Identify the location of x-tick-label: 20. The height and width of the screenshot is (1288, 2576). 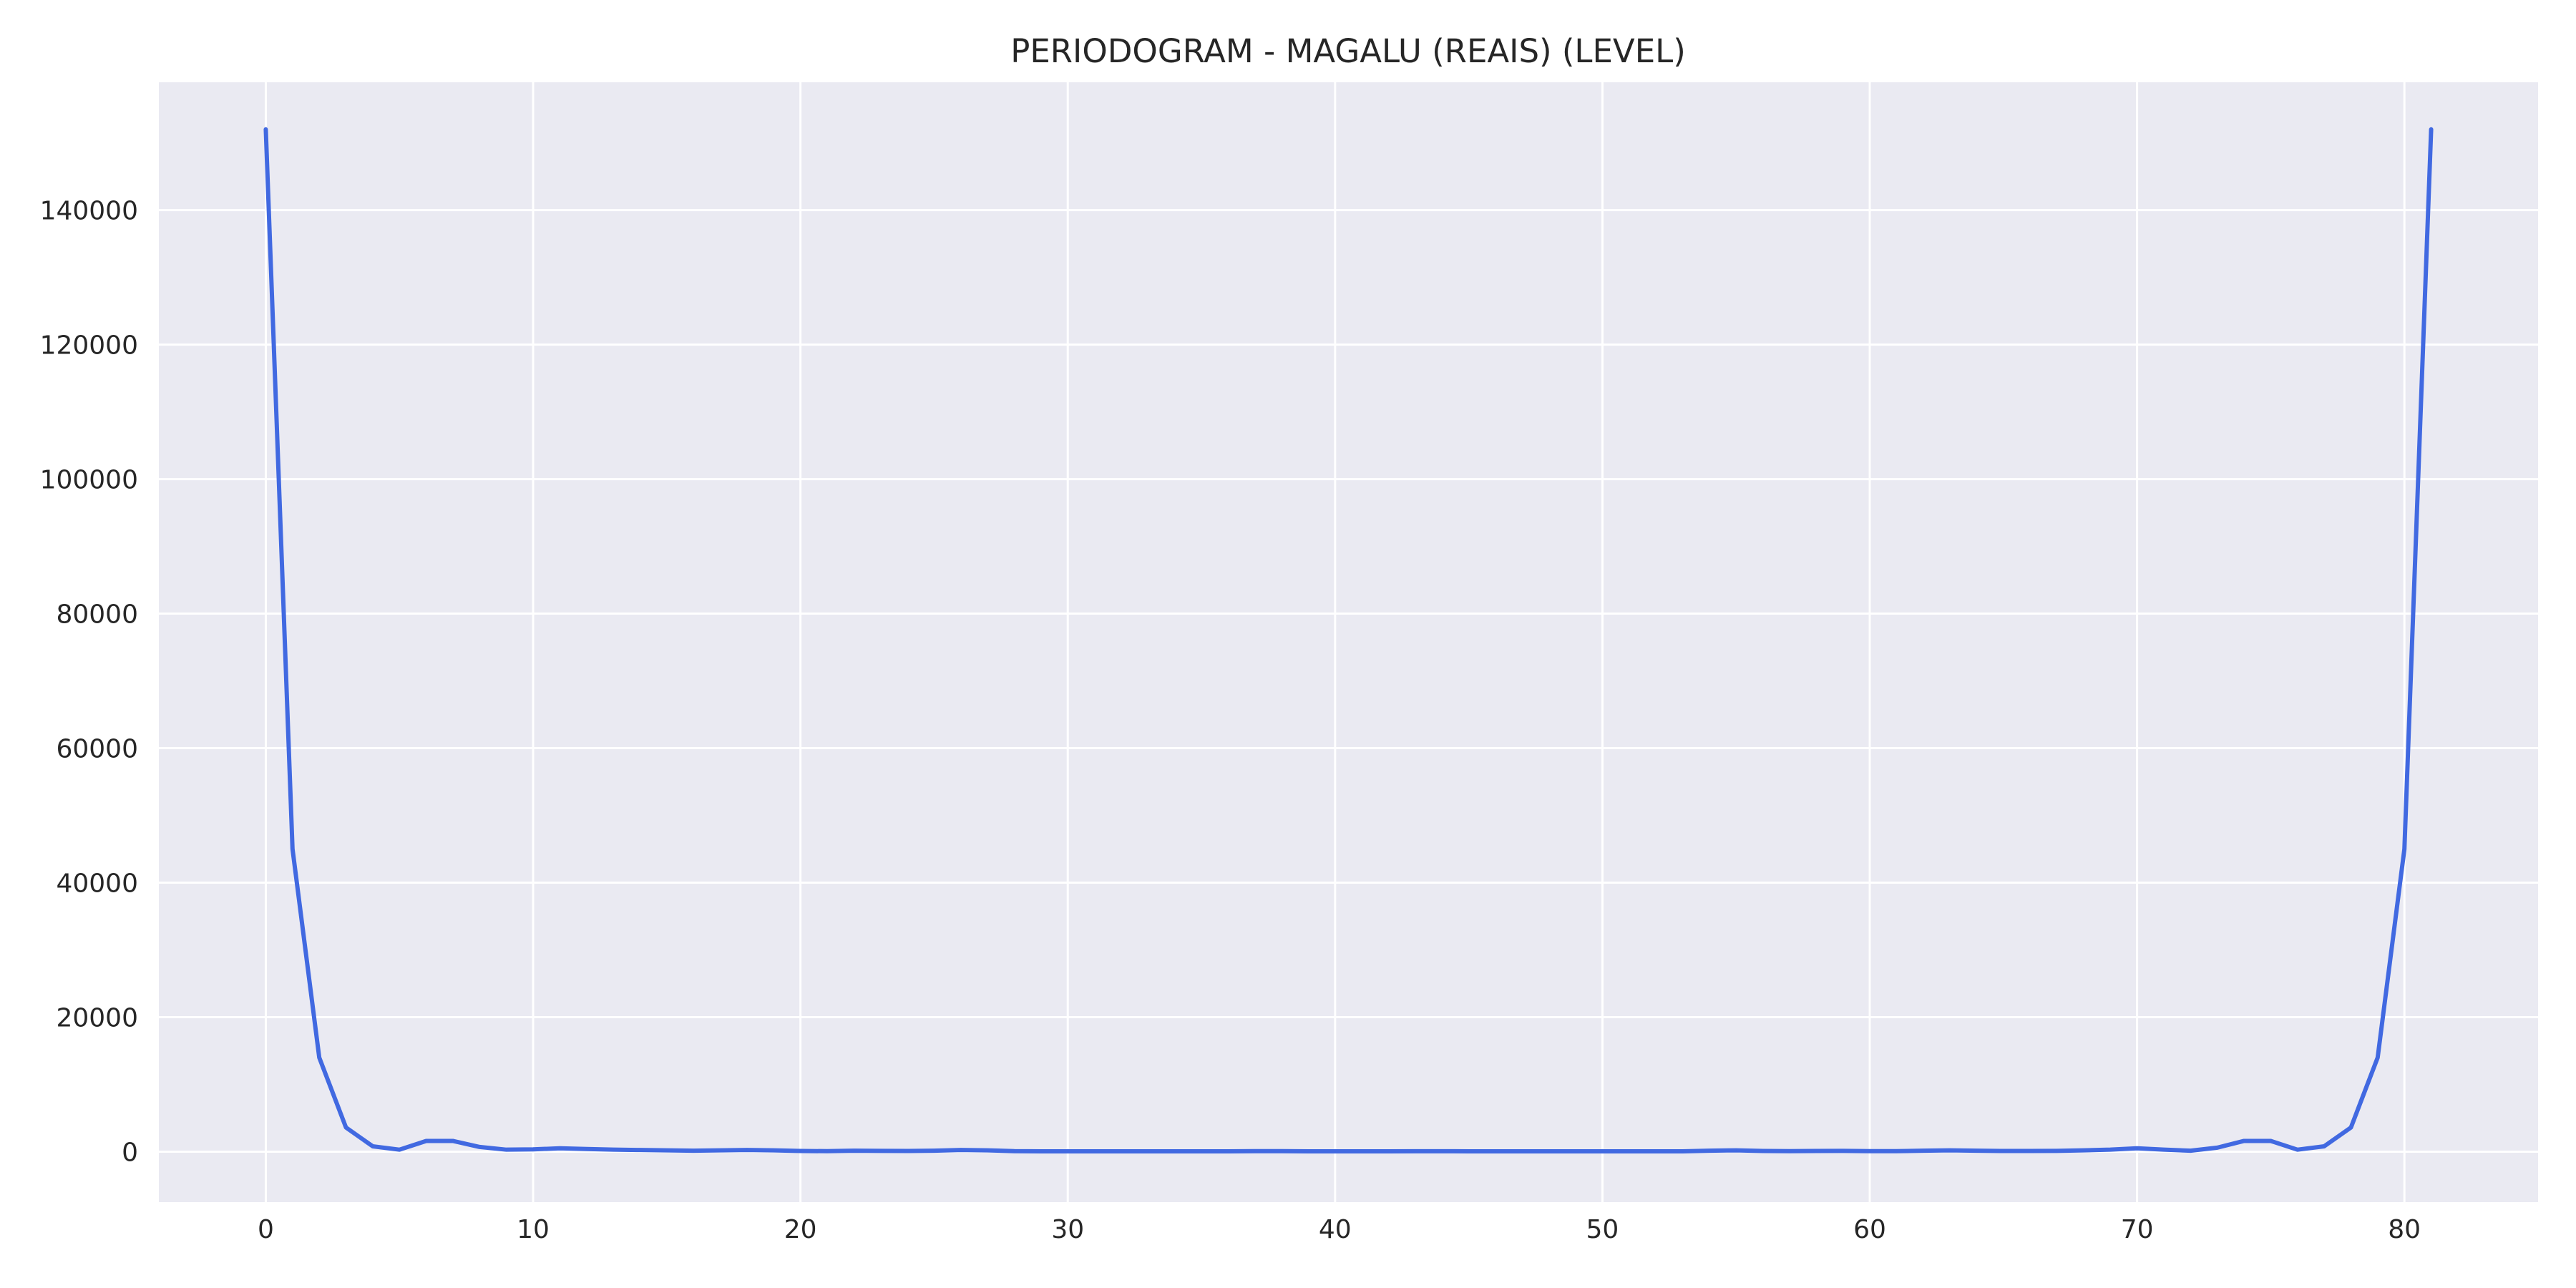
(800, 1229).